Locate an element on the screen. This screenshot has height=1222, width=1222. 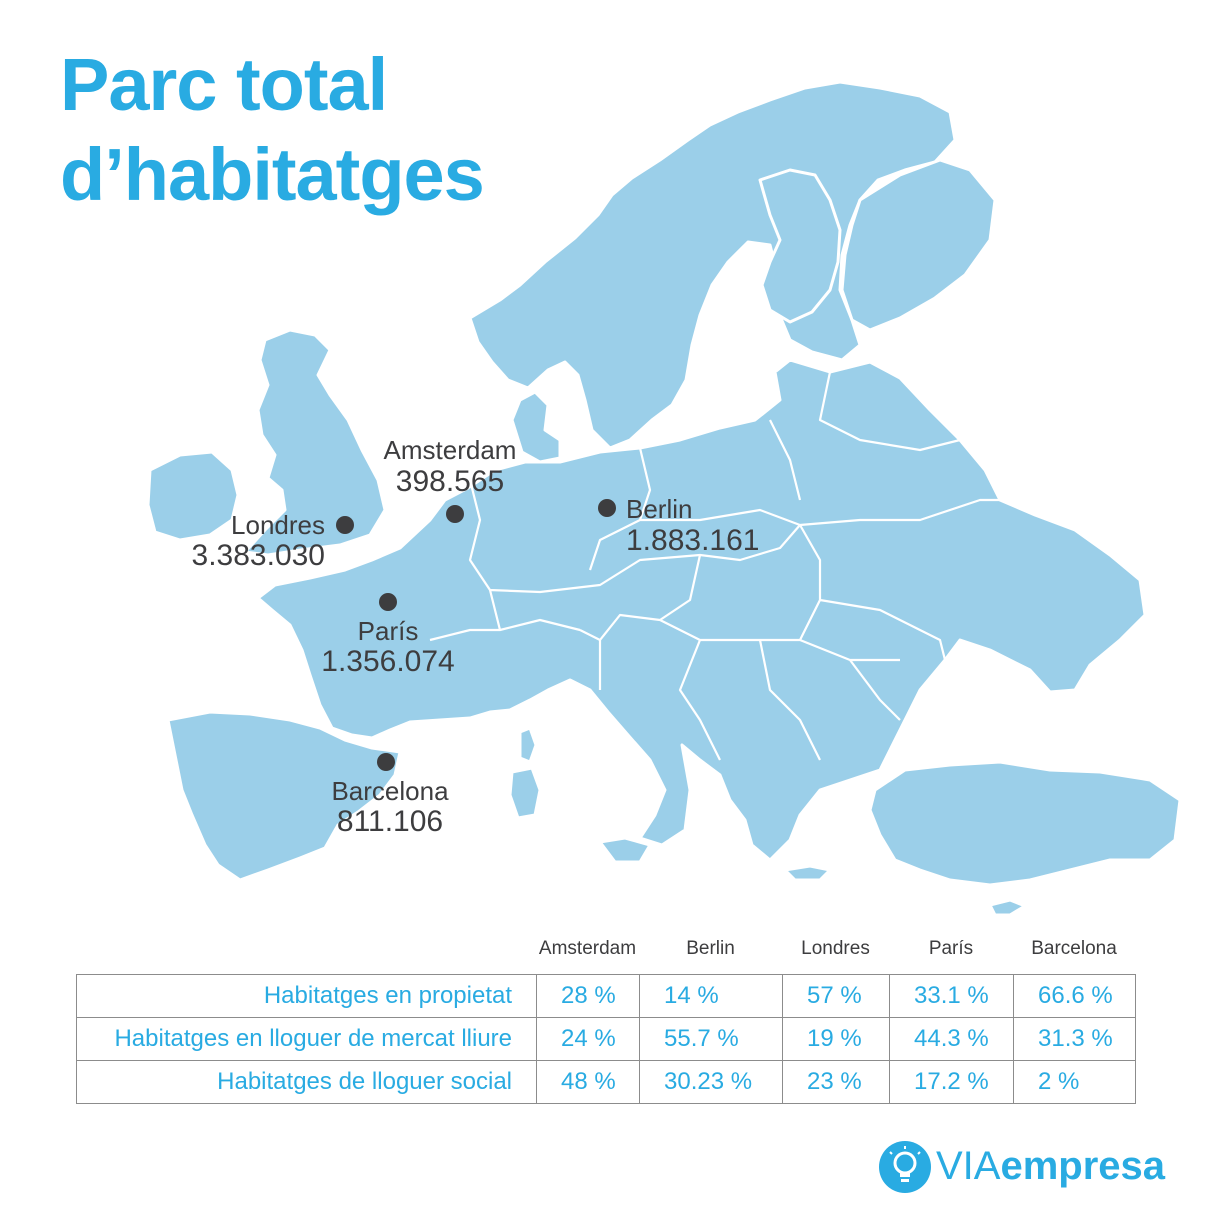
city-marker-londres: Londres 3.383.030 is located at coordinates (273, 541).